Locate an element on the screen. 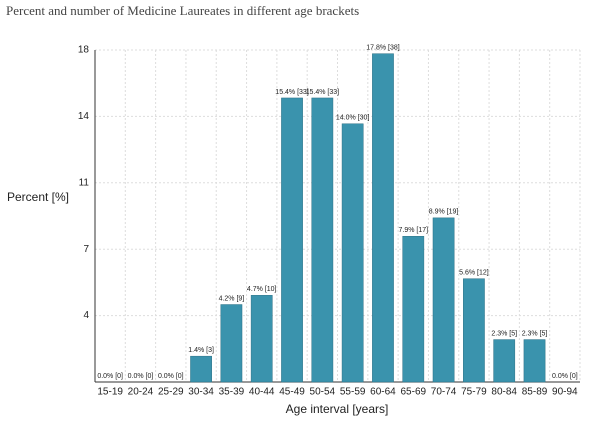 The height and width of the screenshot is (422, 600). x-tick-label: 85-89 is located at coordinates (535, 392).